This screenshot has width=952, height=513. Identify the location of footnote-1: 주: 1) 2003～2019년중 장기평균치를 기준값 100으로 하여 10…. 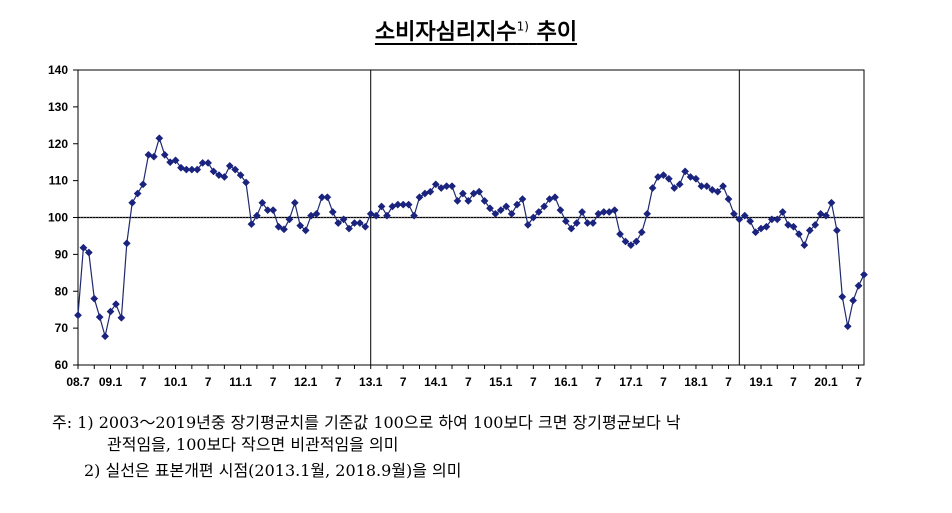
(366, 422).